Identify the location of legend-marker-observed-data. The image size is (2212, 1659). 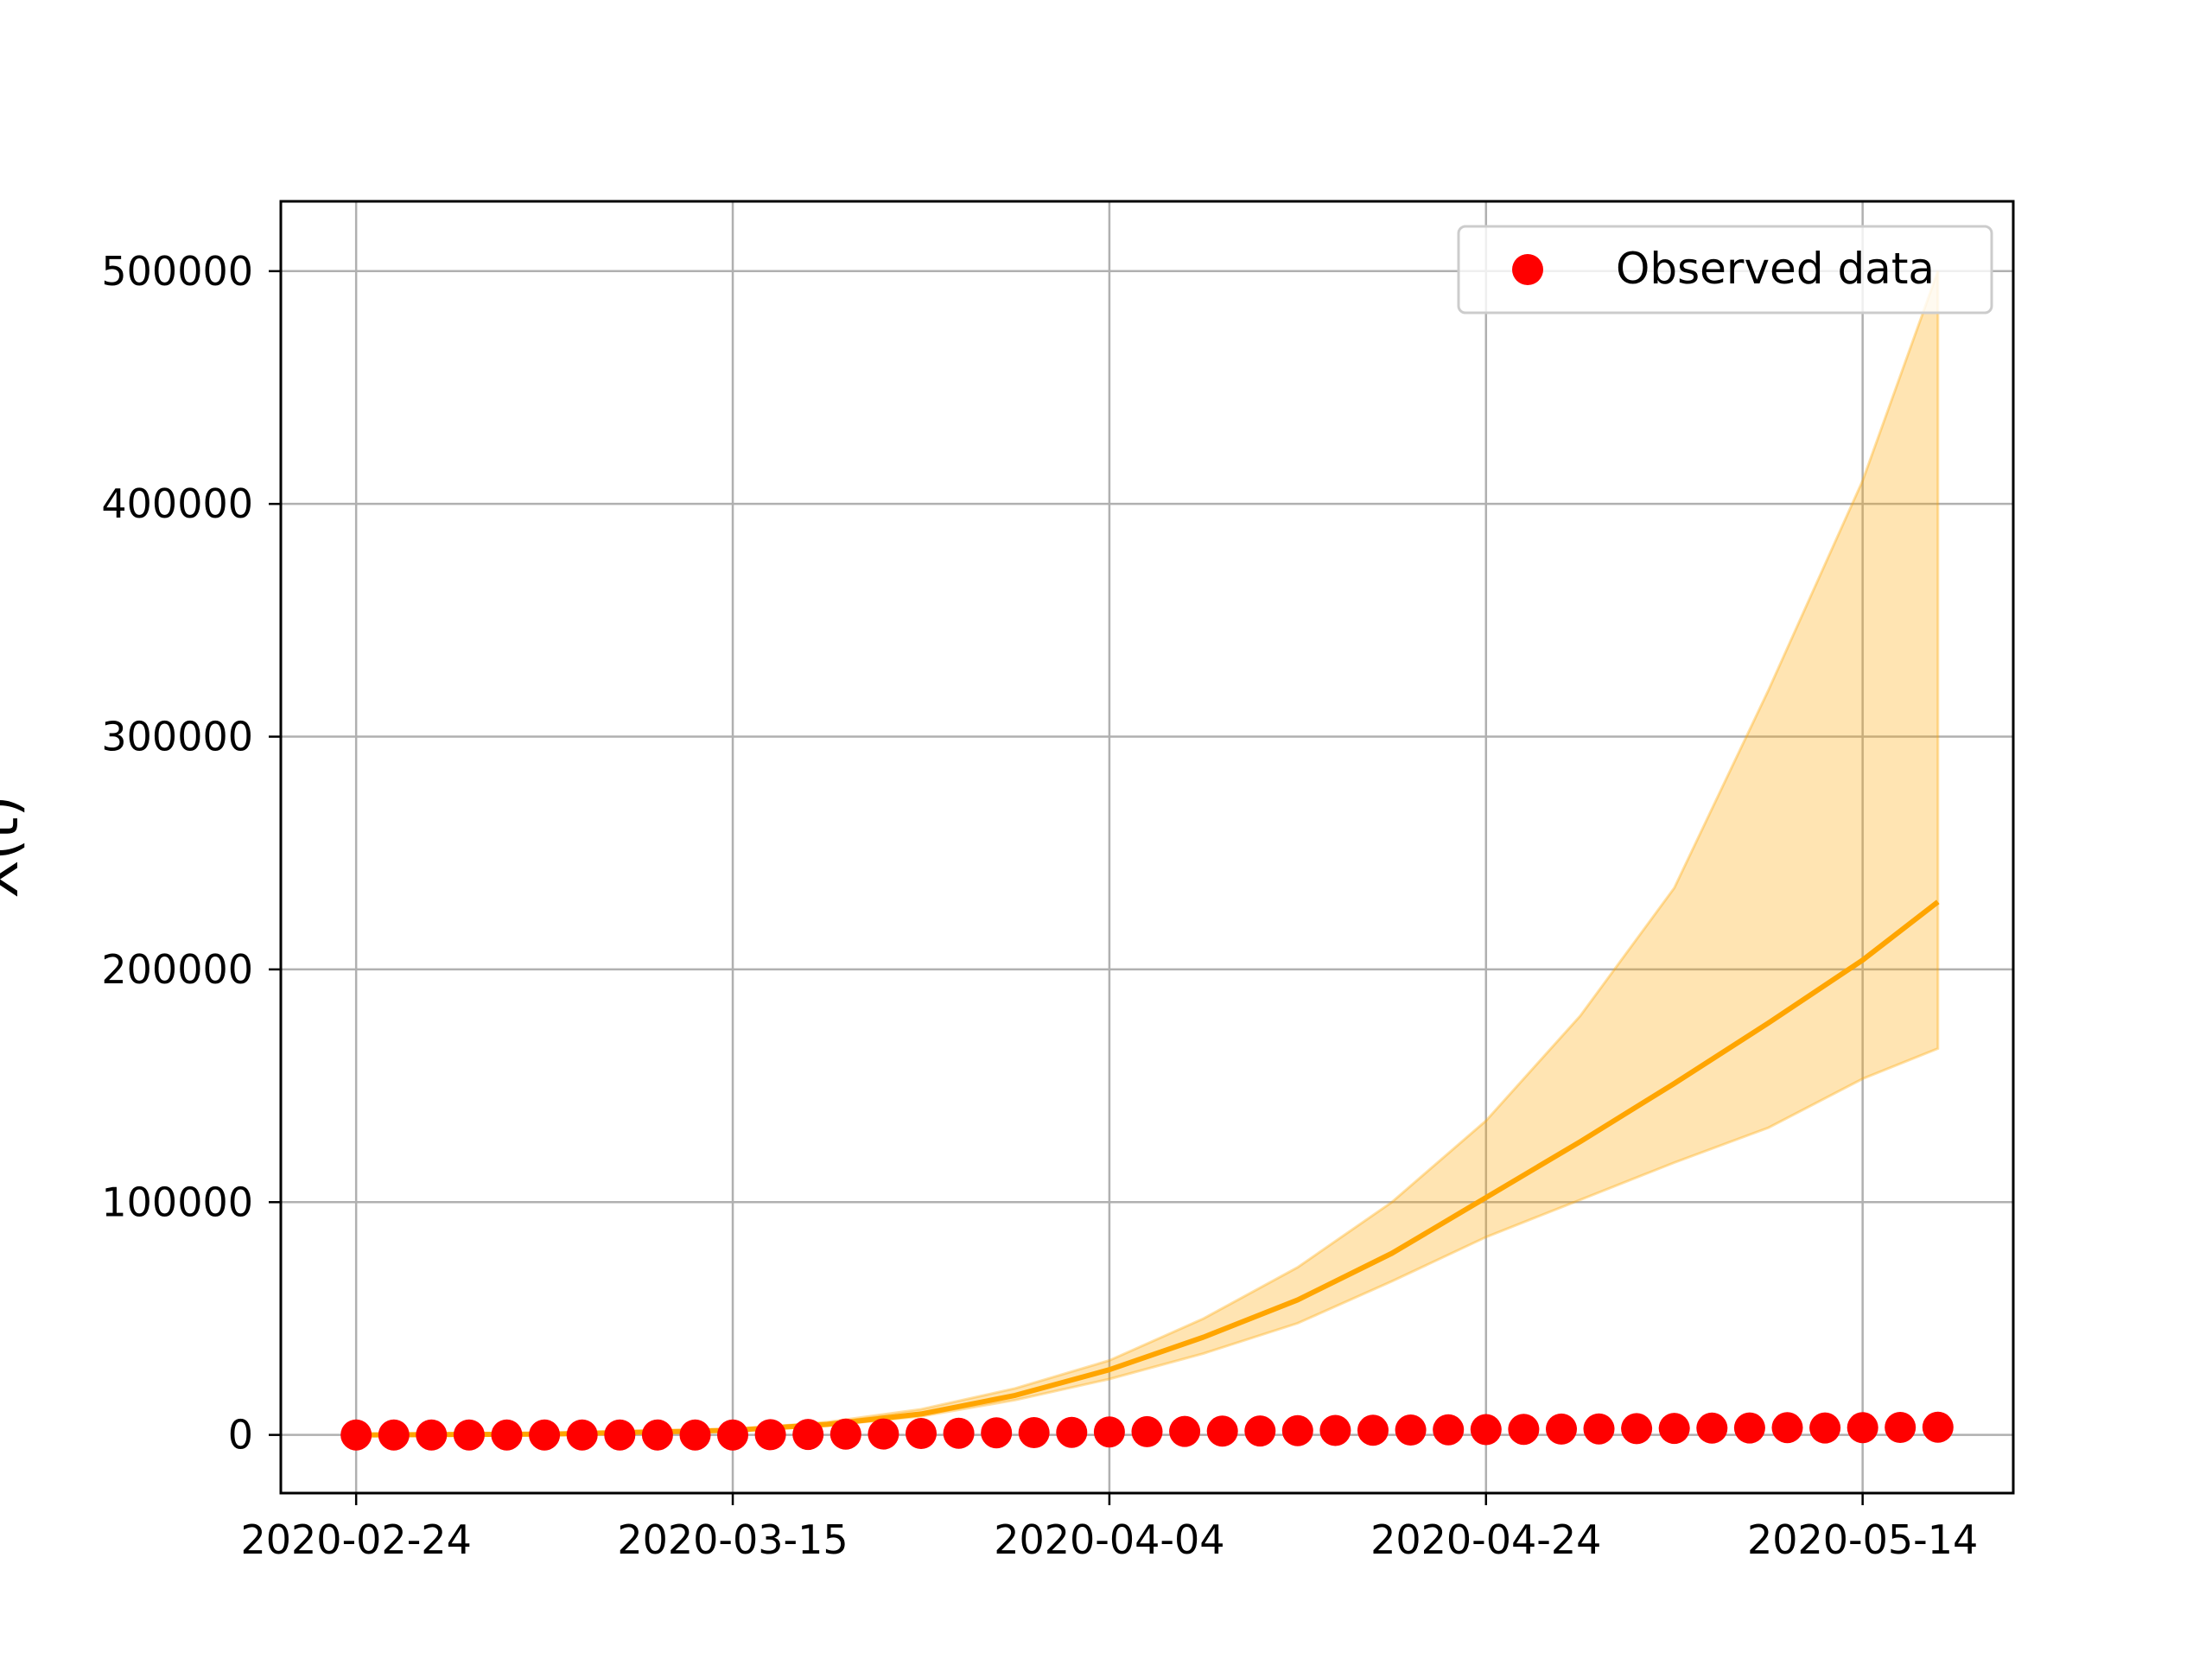
(1527, 269).